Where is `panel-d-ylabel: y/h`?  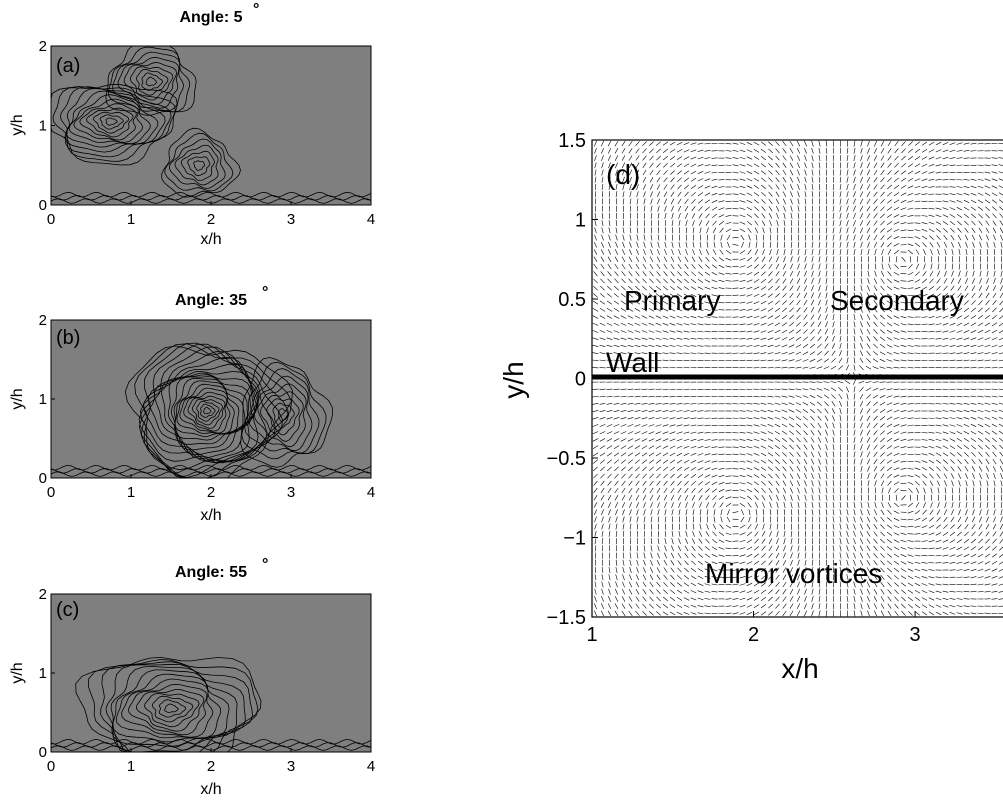 panel-d-ylabel: y/h is located at coordinates (513, 379).